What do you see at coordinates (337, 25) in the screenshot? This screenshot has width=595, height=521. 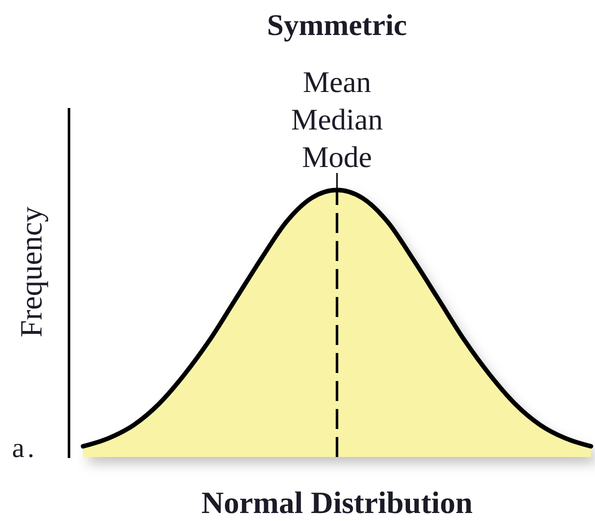 I see `chart-title: Symmetric` at bounding box center [337, 25].